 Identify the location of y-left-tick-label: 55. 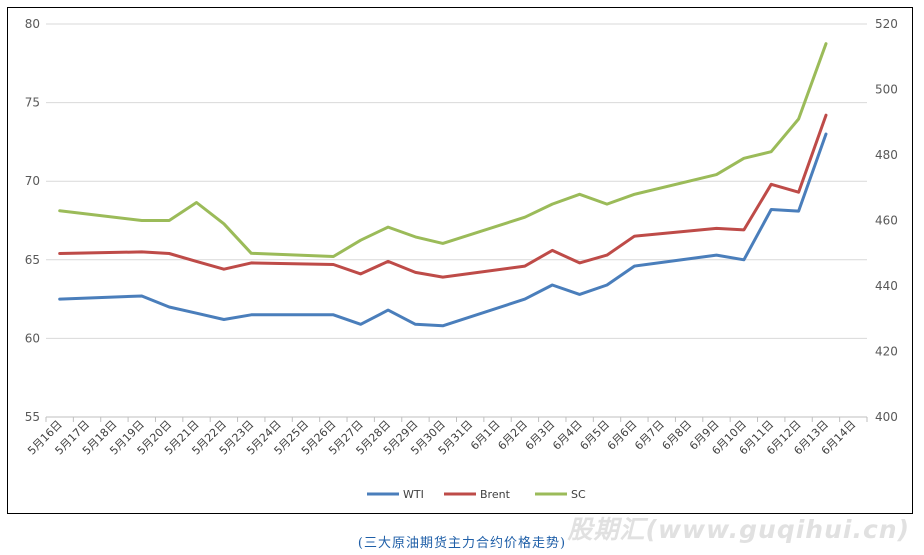
(32, 417).